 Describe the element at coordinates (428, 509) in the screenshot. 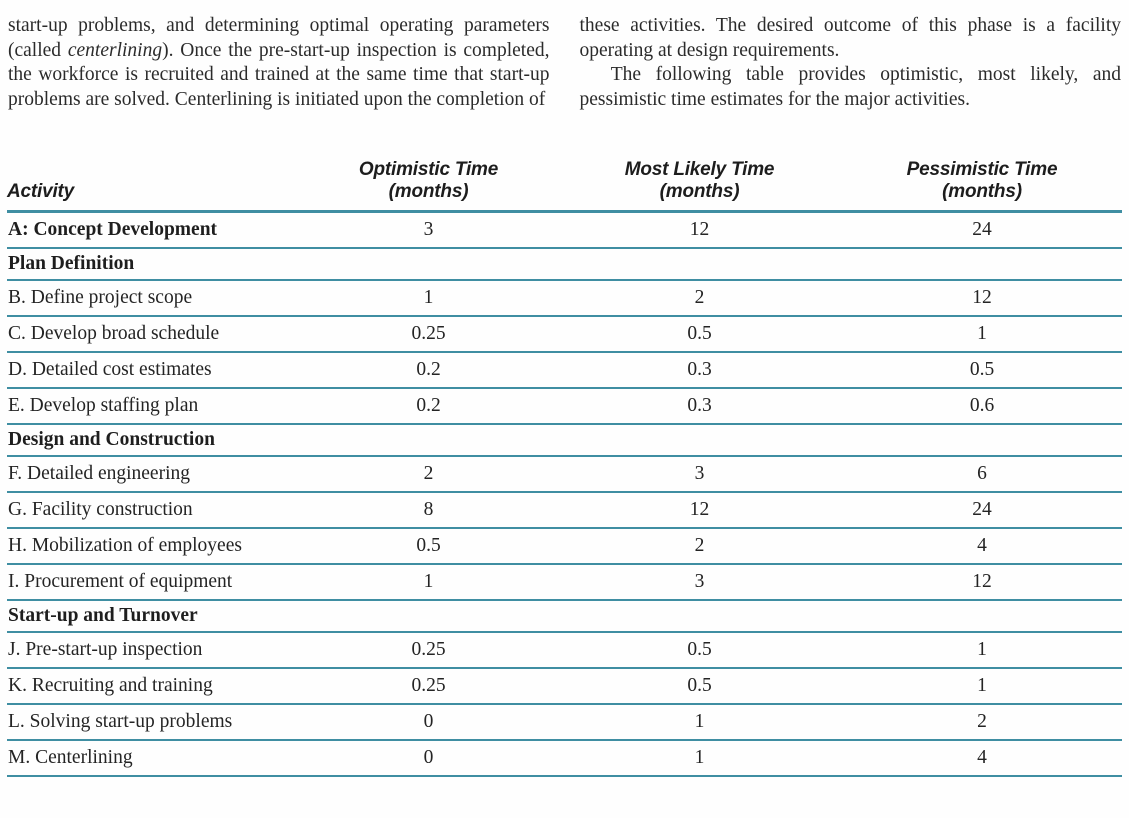

I see `optimistic-value-cell: 8` at that location.